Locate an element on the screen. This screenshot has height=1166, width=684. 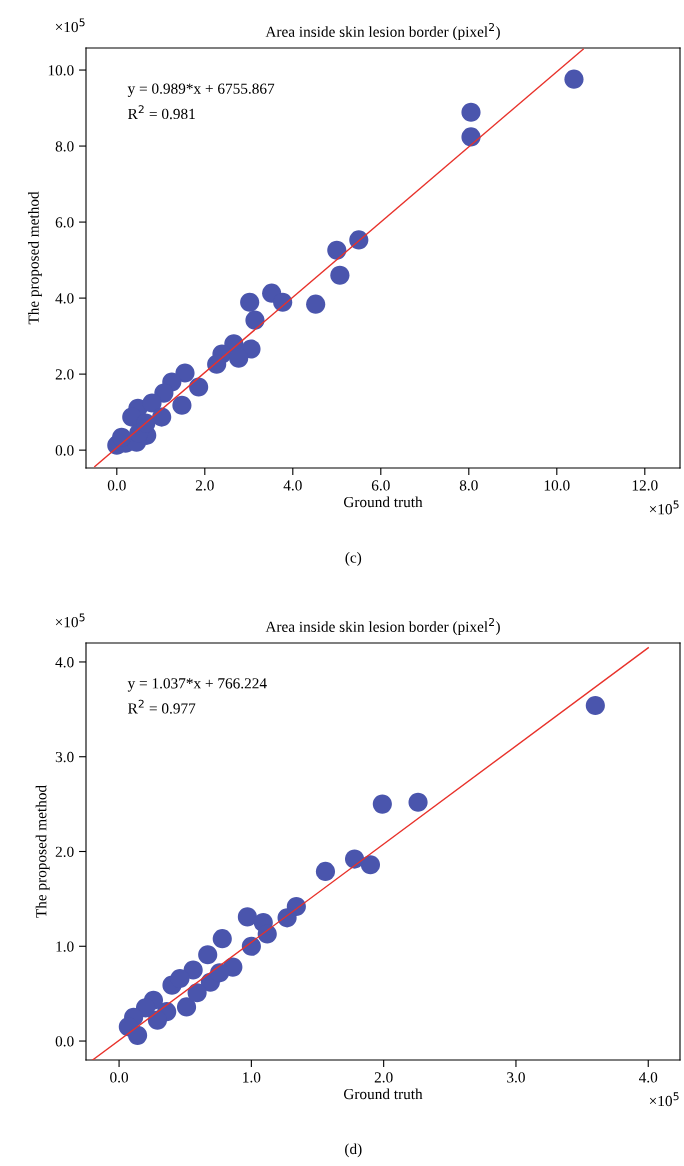
x-tick-label: 12.0 is located at coordinates (645, 485).